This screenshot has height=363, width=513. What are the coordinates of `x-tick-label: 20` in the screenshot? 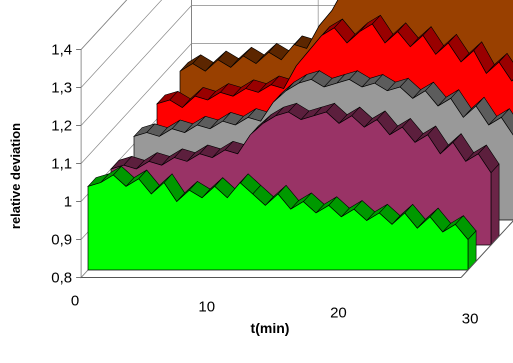 It's located at (338, 313).